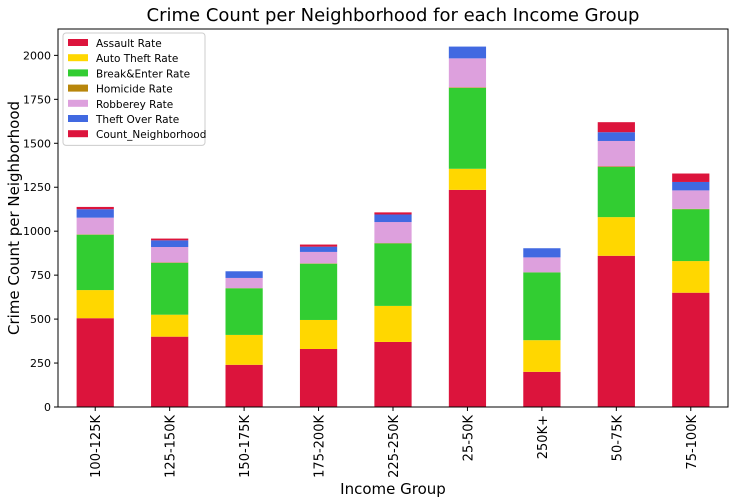  What do you see at coordinates (37, 143) in the screenshot?
I see `y-tick-label: 1500` at bounding box center [37, 143].